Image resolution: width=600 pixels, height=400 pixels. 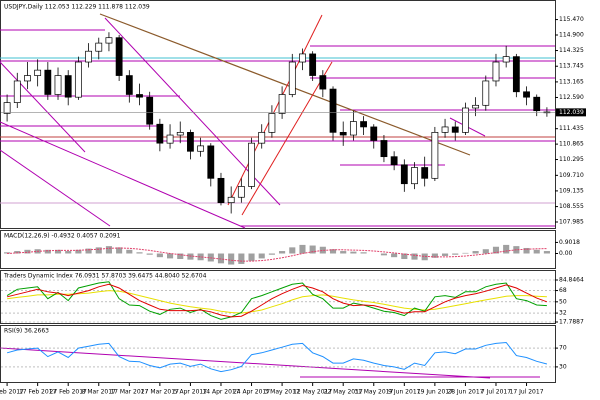 I want to click on y-tick-label: 115.470, so click(x=571, y=19).